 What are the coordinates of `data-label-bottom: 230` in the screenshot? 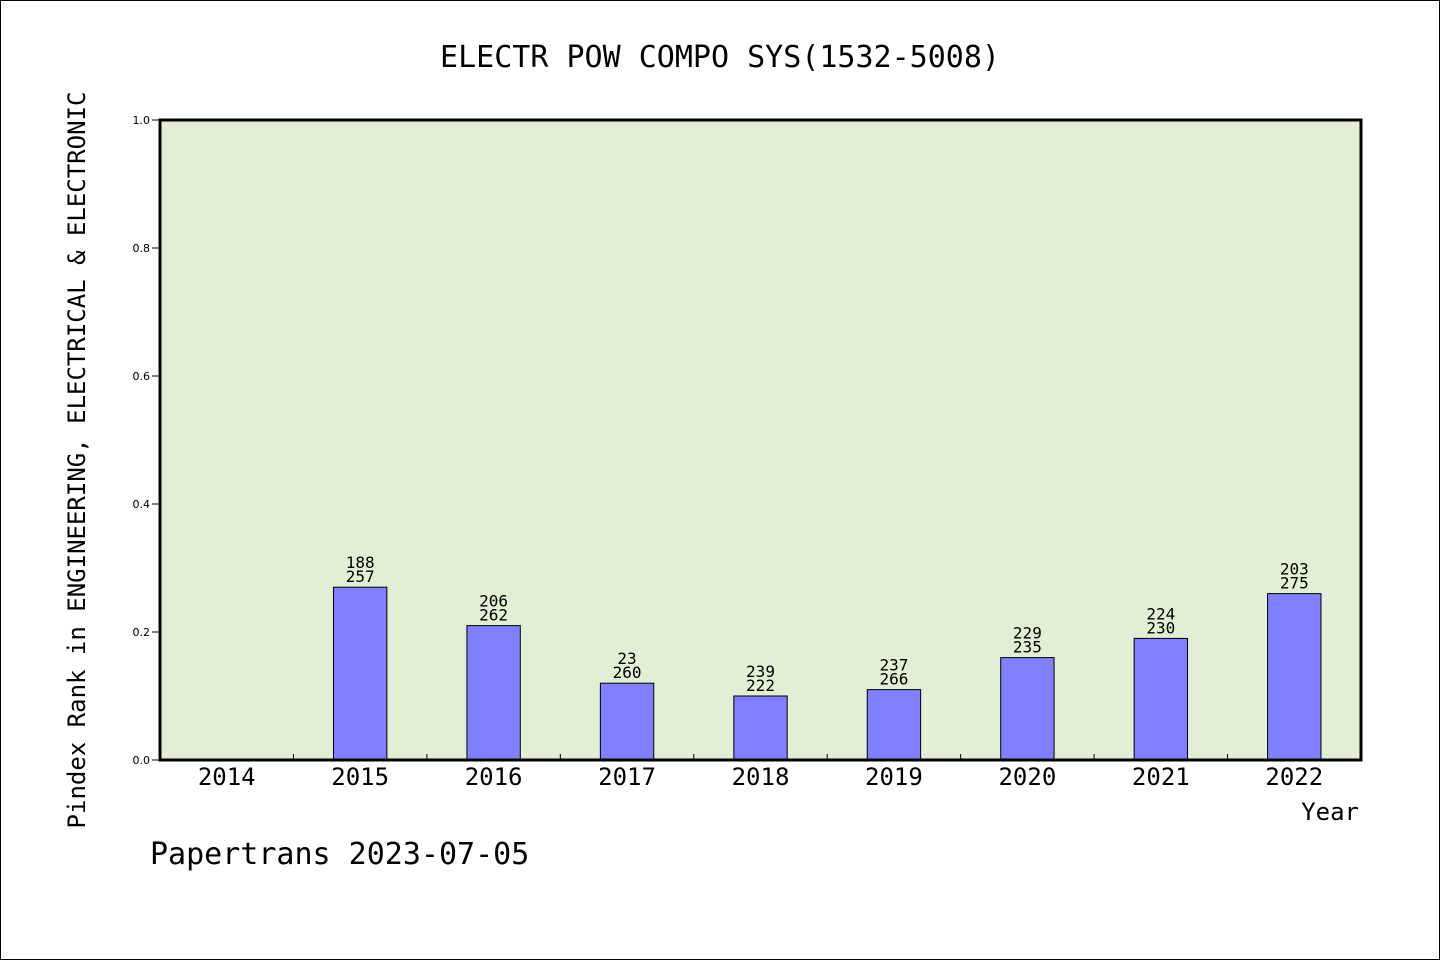 It's located at (1160, 627).